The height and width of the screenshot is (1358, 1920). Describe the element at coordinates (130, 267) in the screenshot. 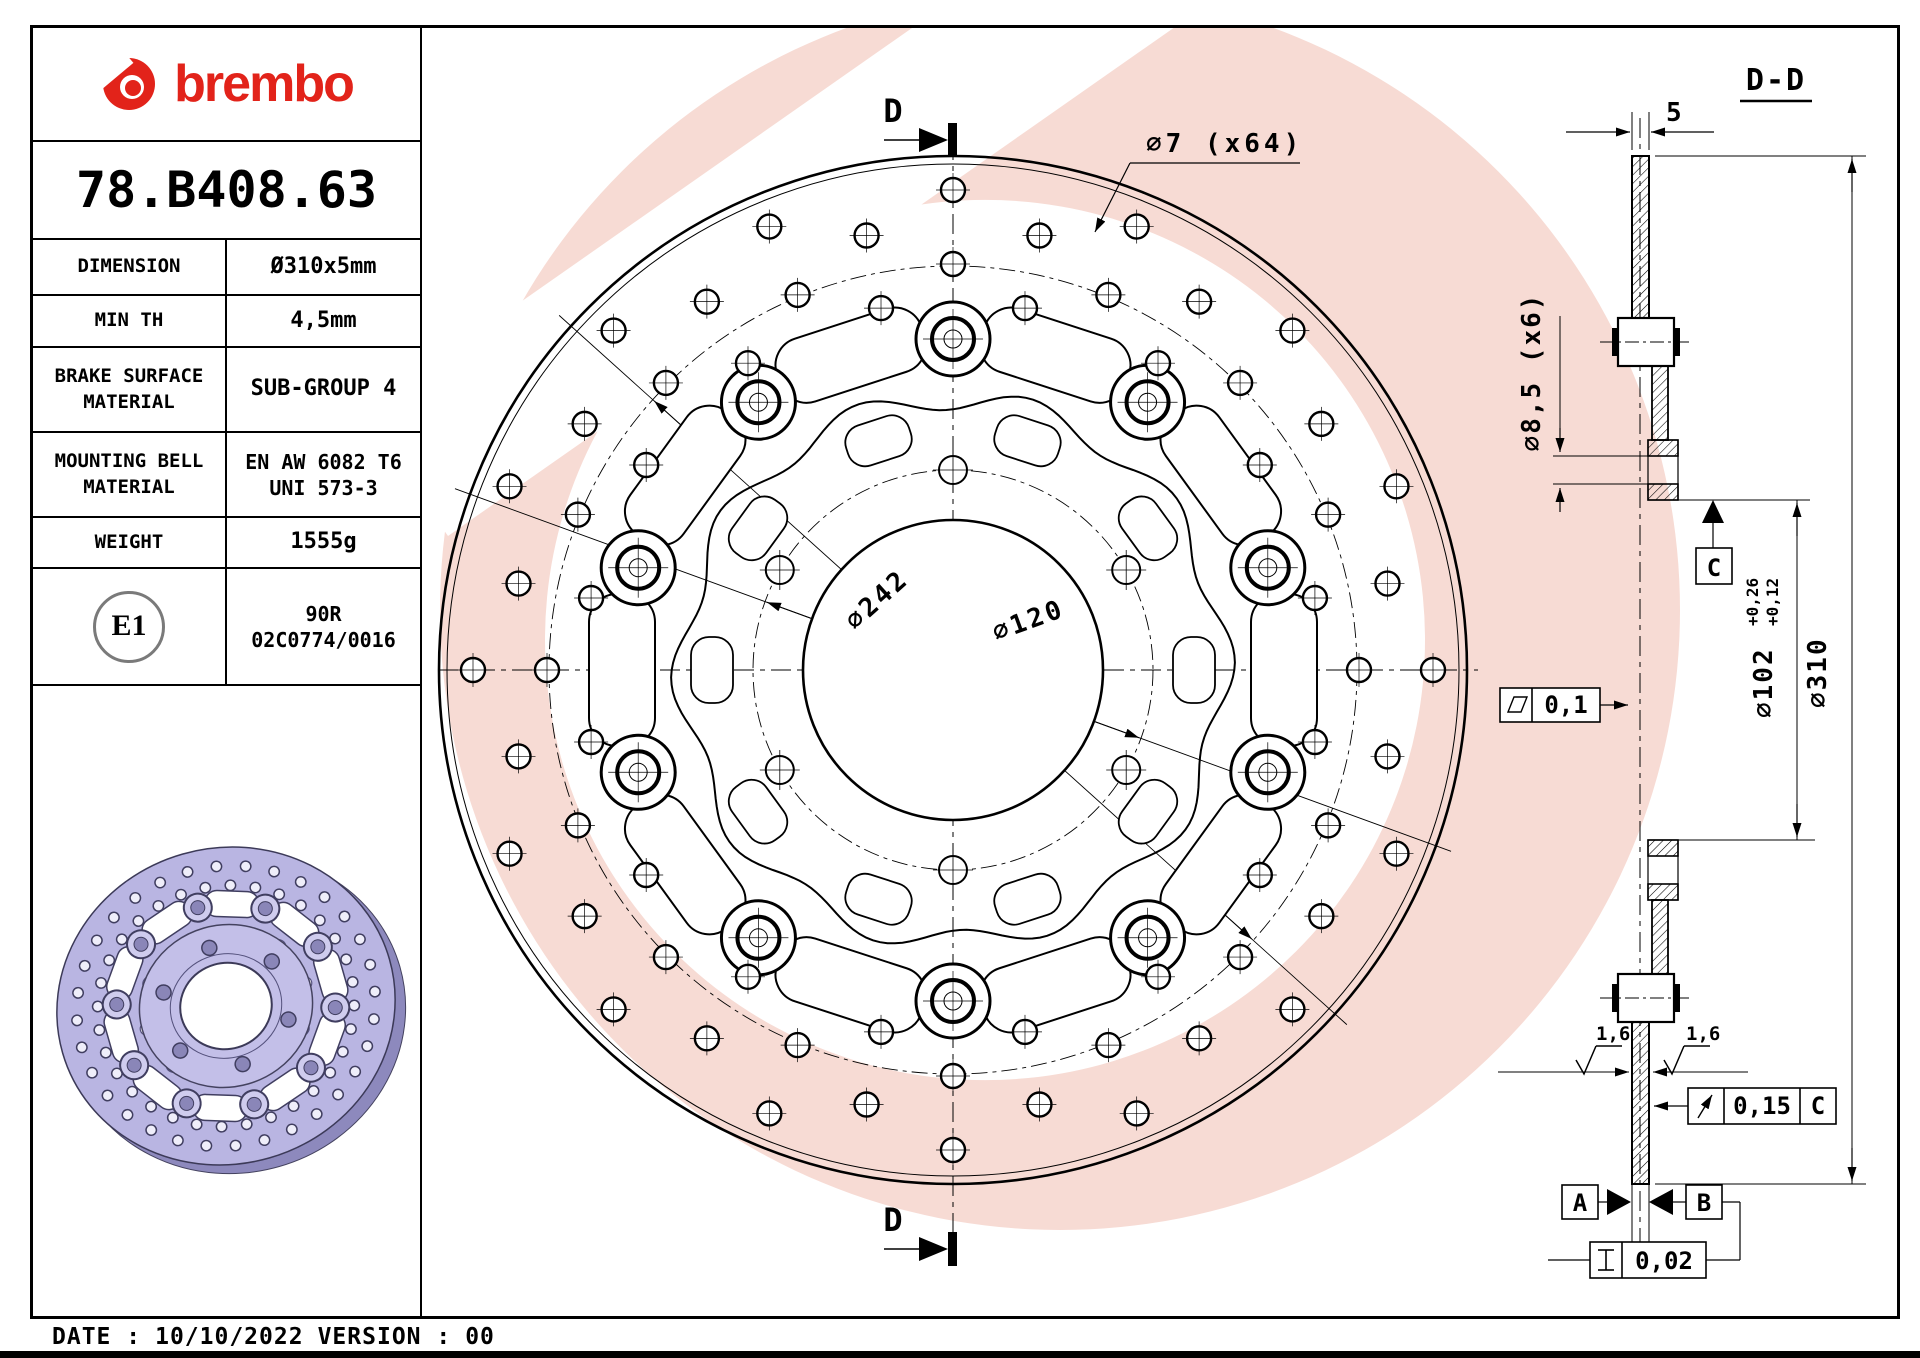

I see `spec-label: DIMENSION` at that location.